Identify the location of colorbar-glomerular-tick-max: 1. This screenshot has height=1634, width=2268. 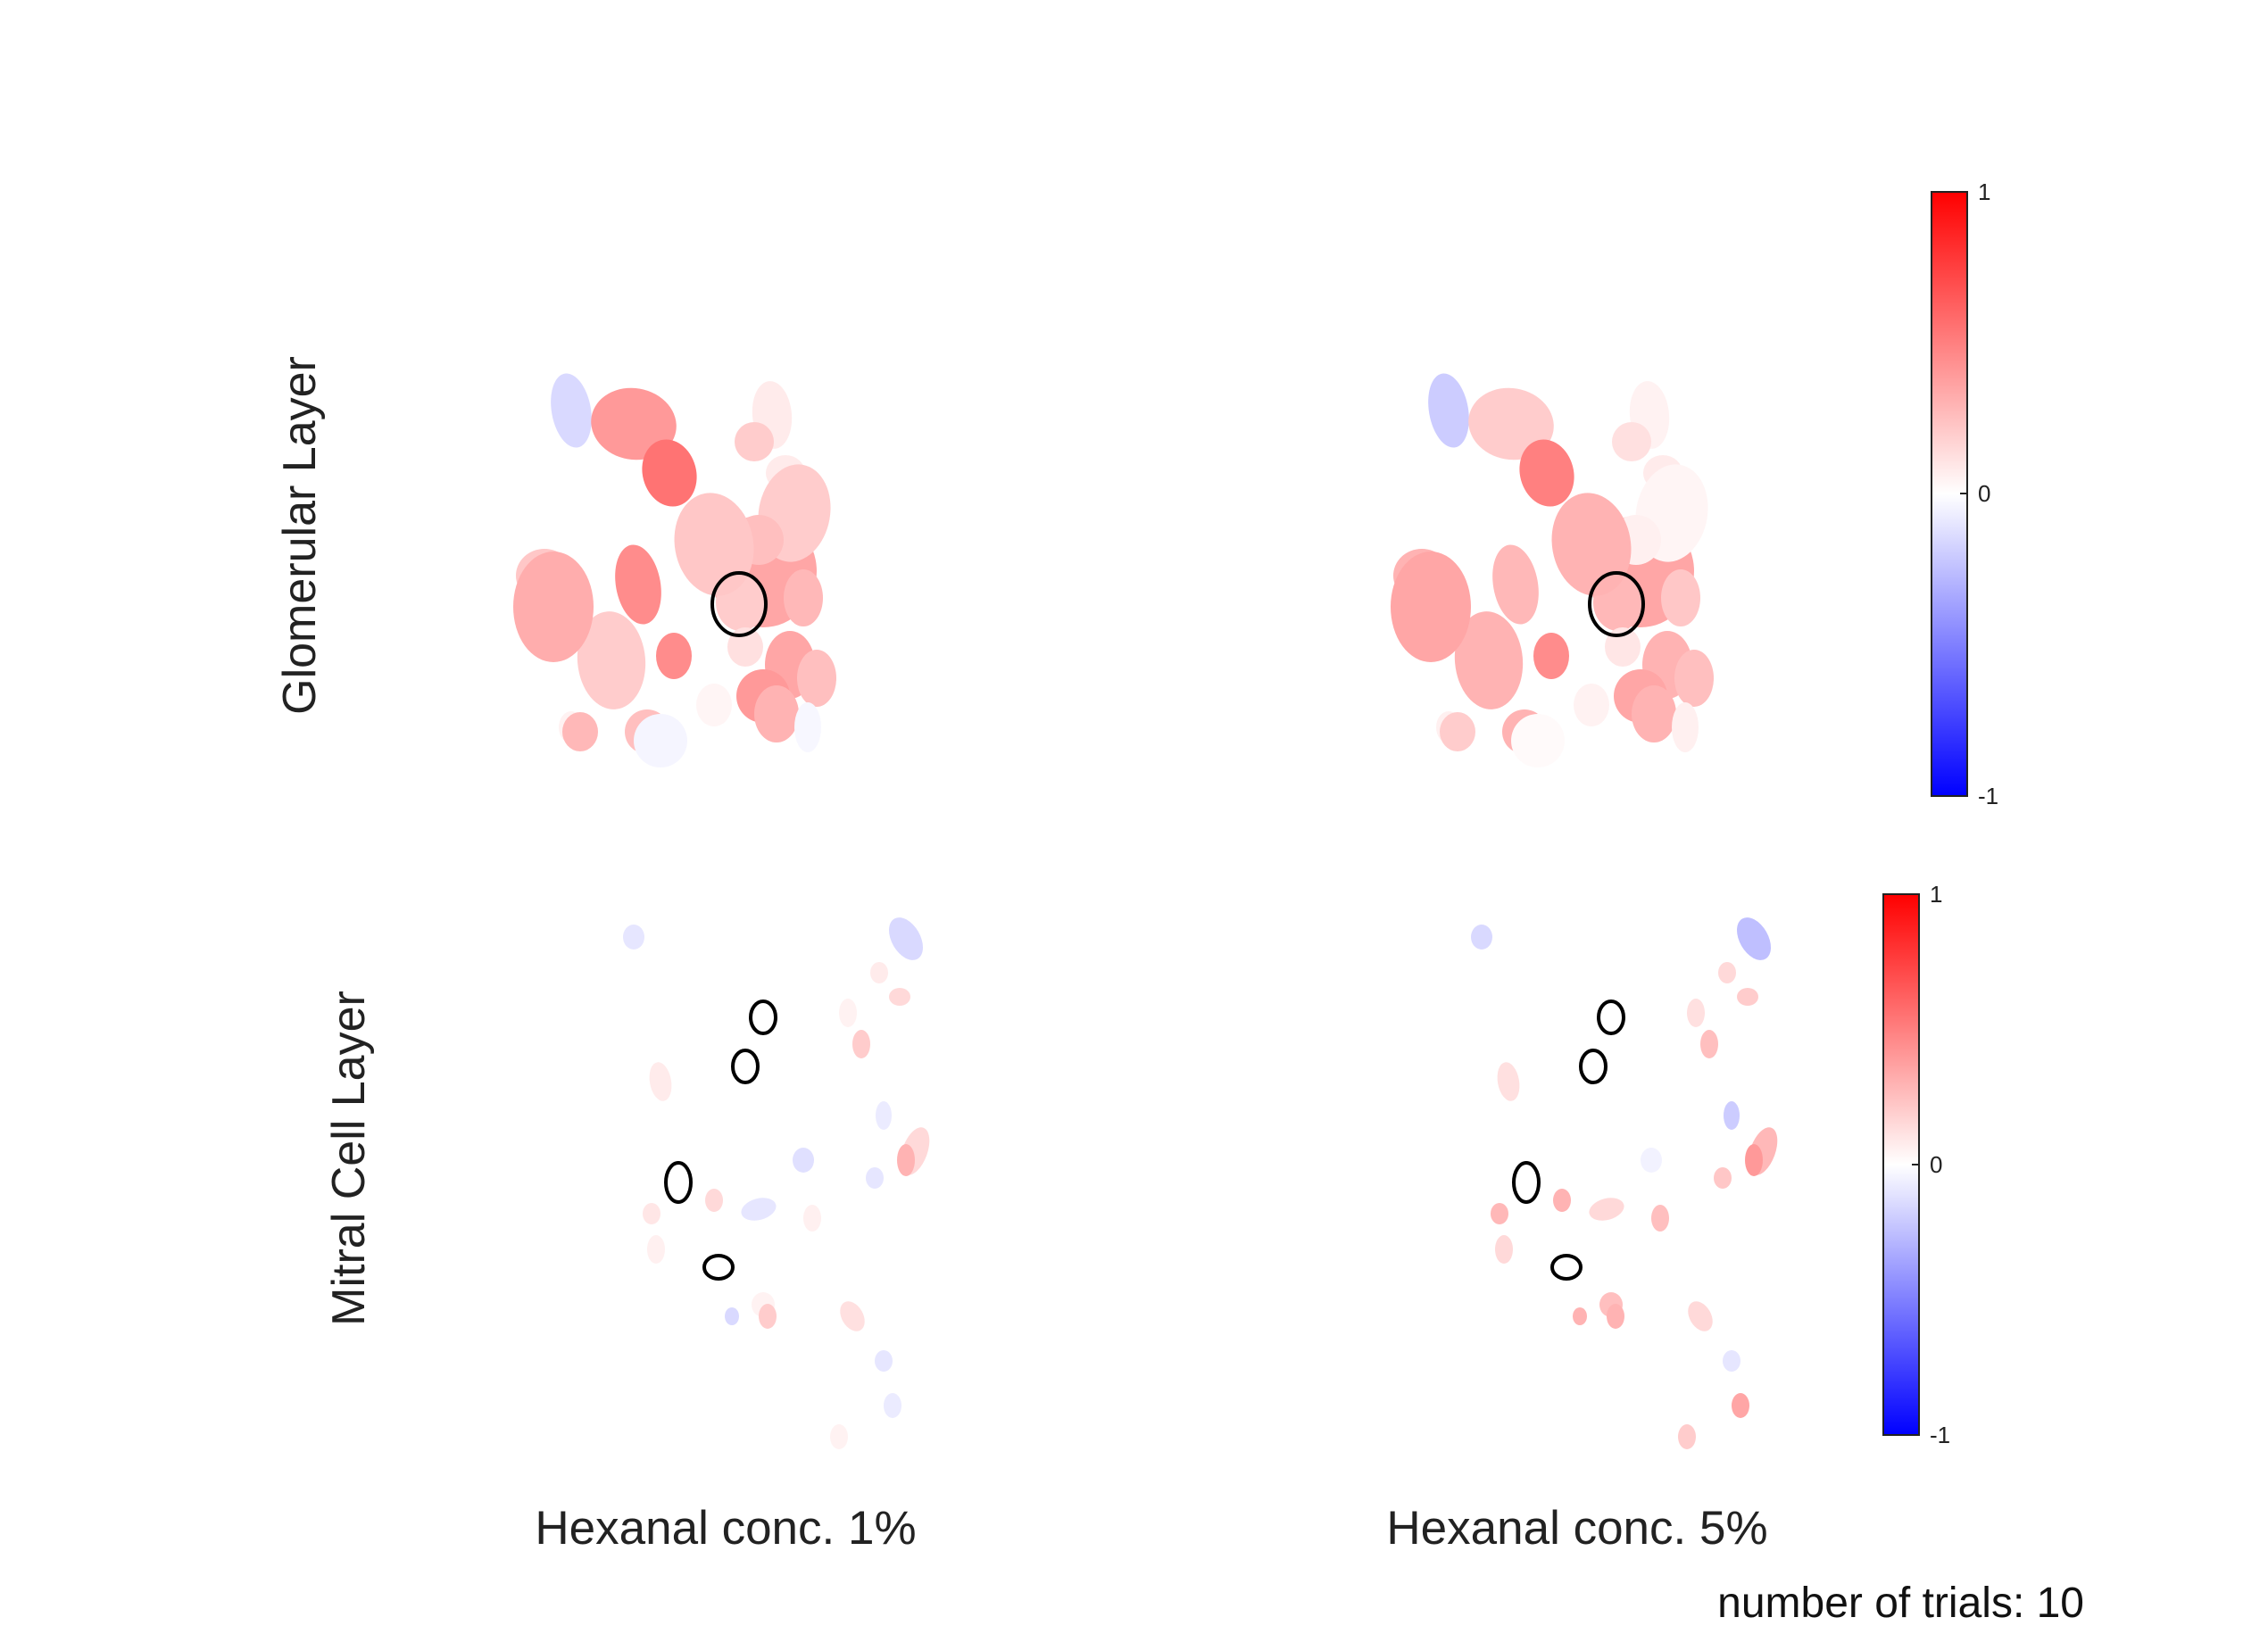
(1984, 191).